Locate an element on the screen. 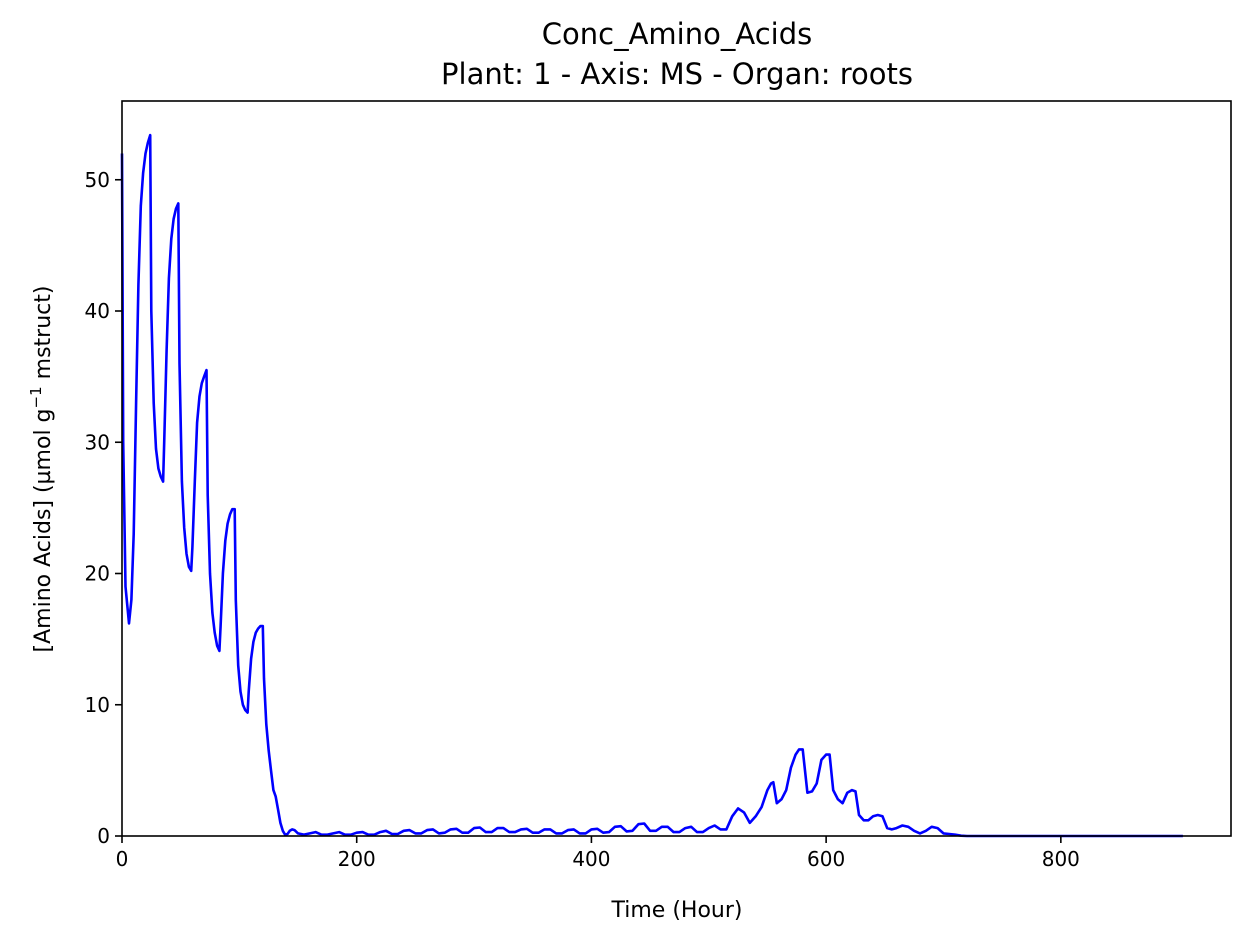 Image resolution: width=1252 pixels, height=943 pixels. y-tick-label: 30 is located at coordinates (97, 442).